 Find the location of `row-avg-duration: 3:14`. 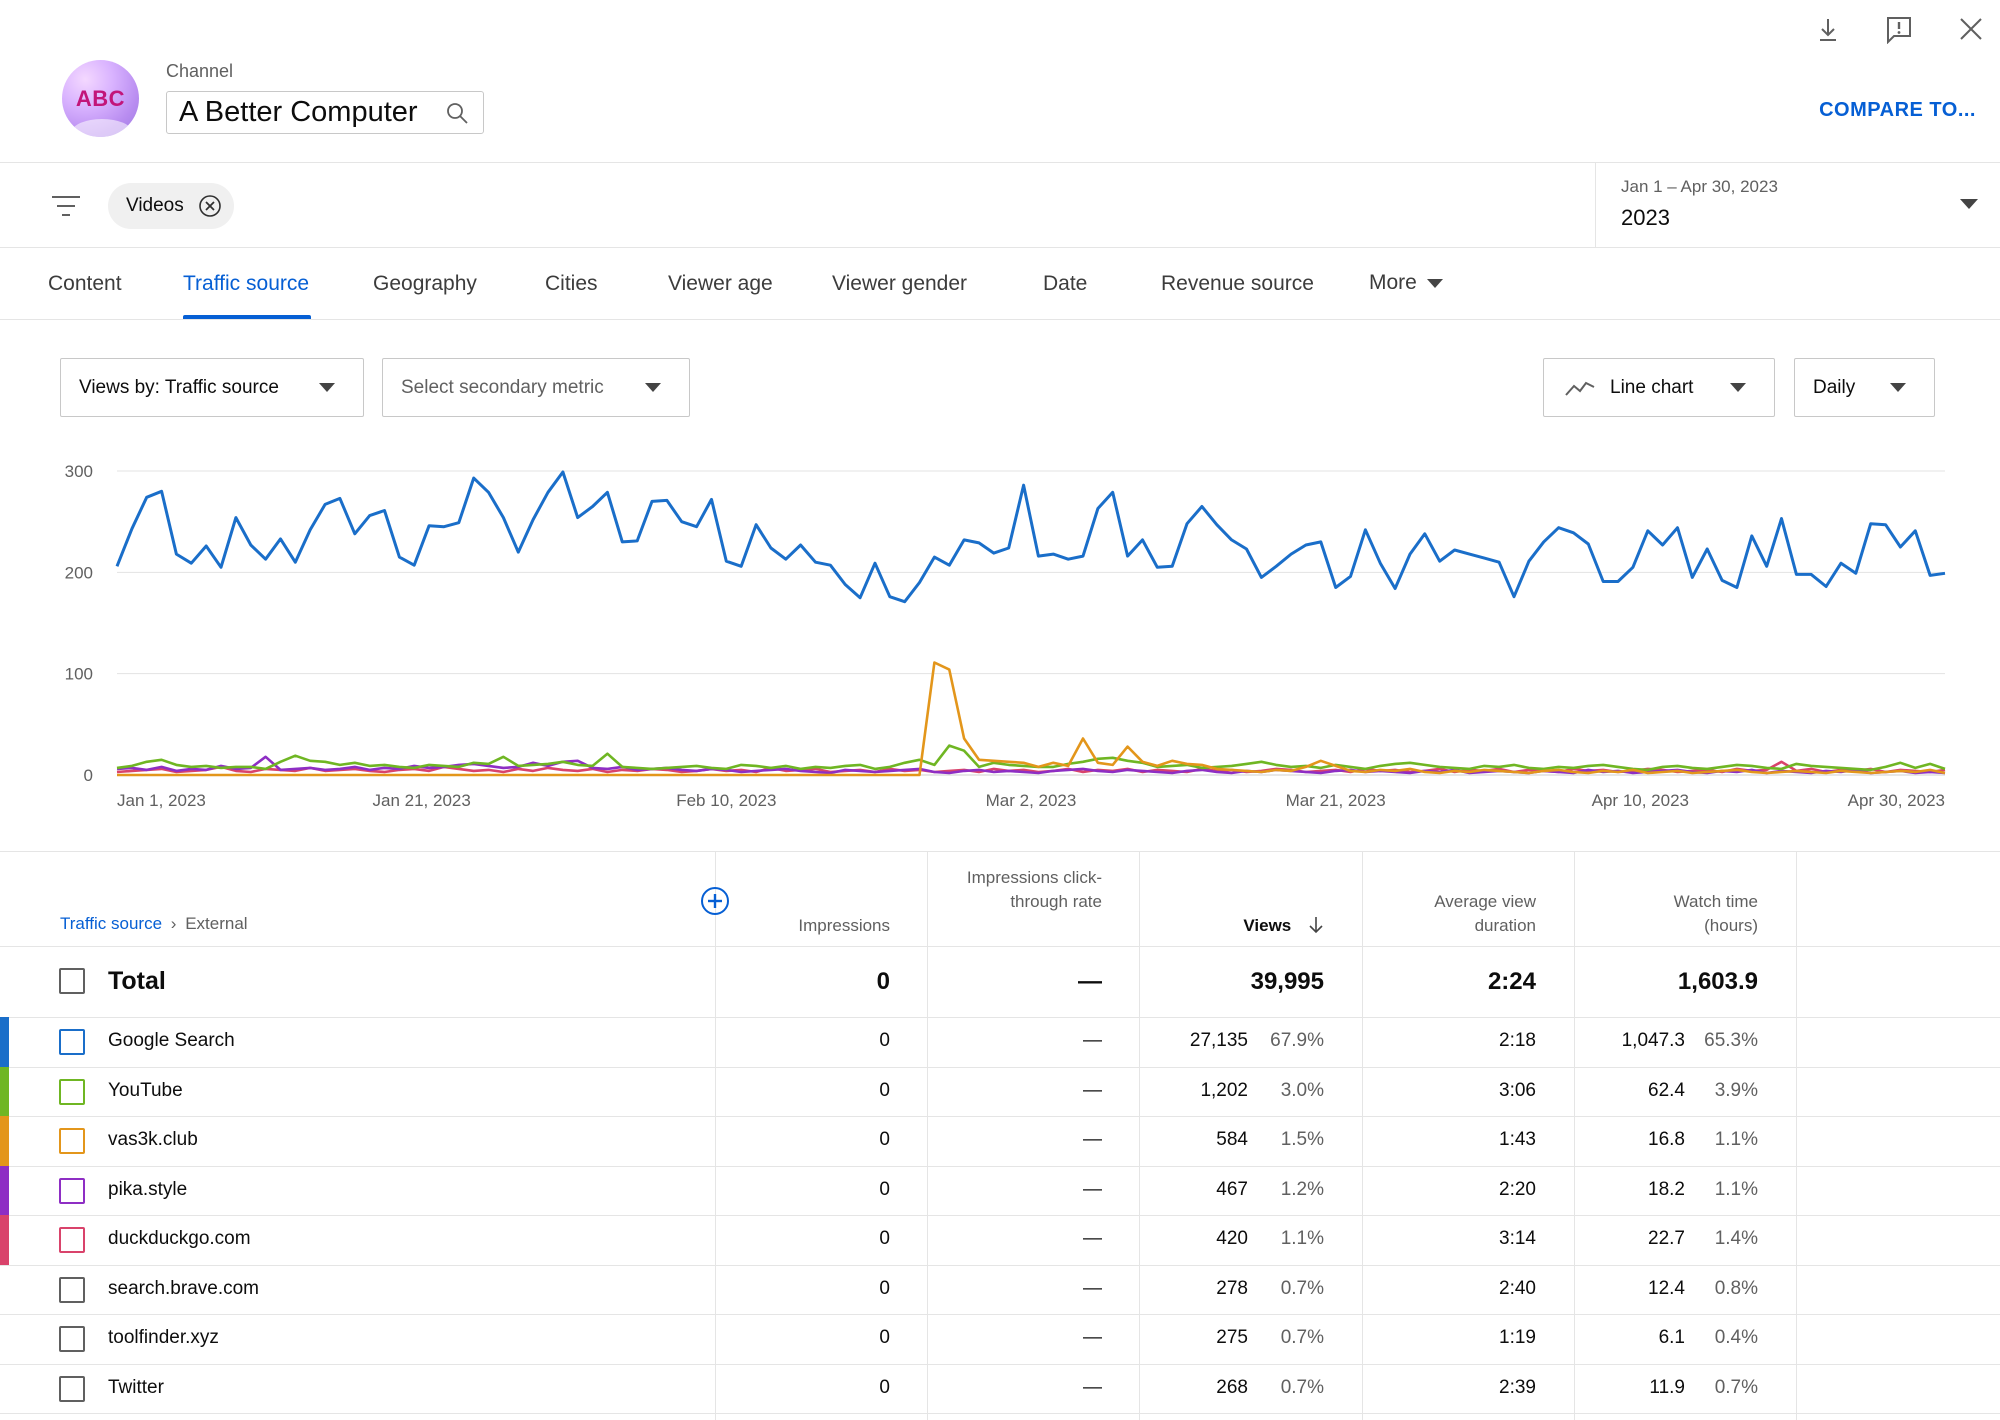

row-avg-duration: 3:14 is located at coordinates (1517, 1238).